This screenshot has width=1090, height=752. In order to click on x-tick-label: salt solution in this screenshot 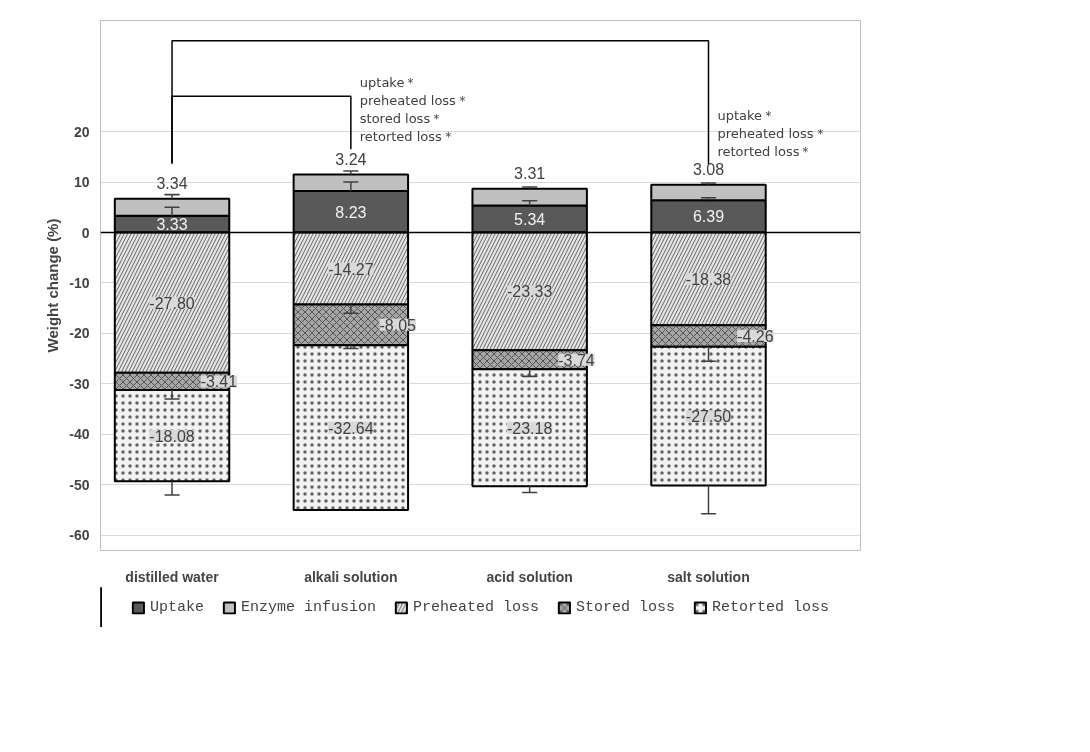, I will do `click(708, 576)`.